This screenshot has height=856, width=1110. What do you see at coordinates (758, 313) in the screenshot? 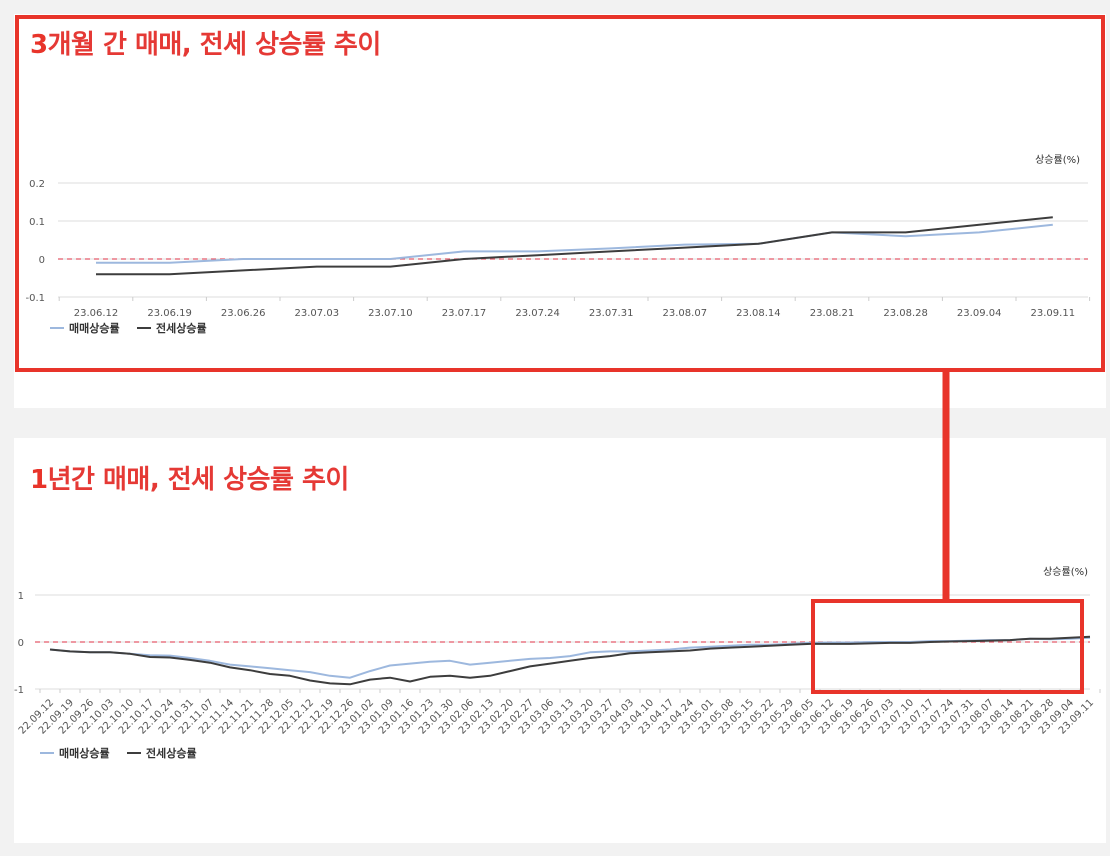
I see `chart1-xtick-label: 23.08.14` at bounding box center [758, 313].